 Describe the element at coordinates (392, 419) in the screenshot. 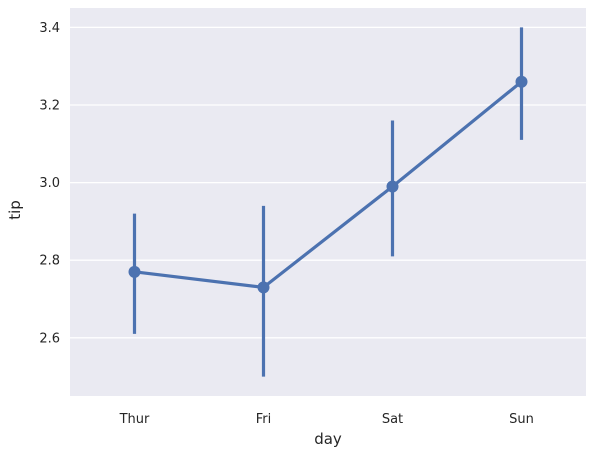

I see `x-tick-label: Sat` at that location.